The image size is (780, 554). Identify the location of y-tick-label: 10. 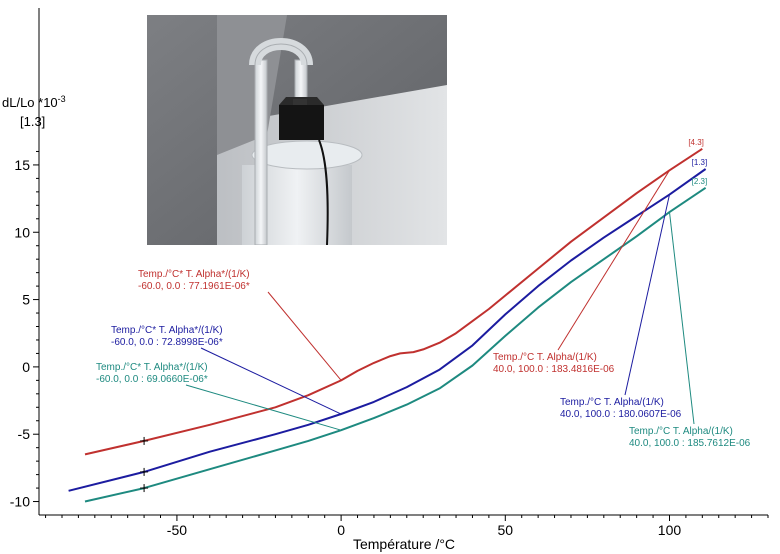
(22, 232).